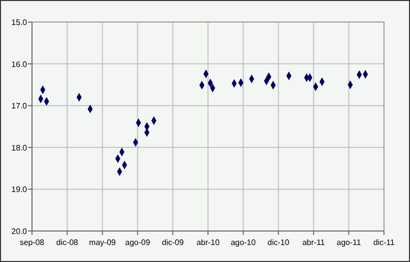 The image size is (410, 262). Describe the element at coordinates (243, 242) in the screenshot. I see `x-tick-label: ago-10` at that location.